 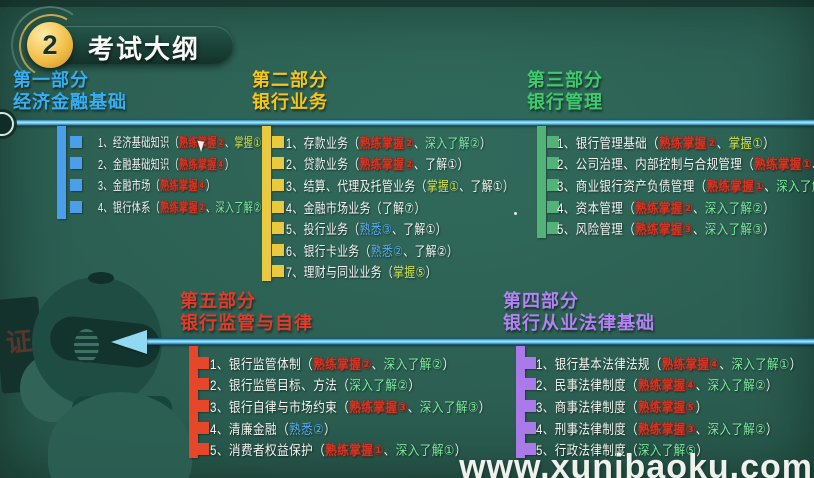 What do you see at coordinates (166, 164) in the screenshot?
I see `item-text: 2、金融基础知识（熟练掌握④）` at bounding box center [166, 164].